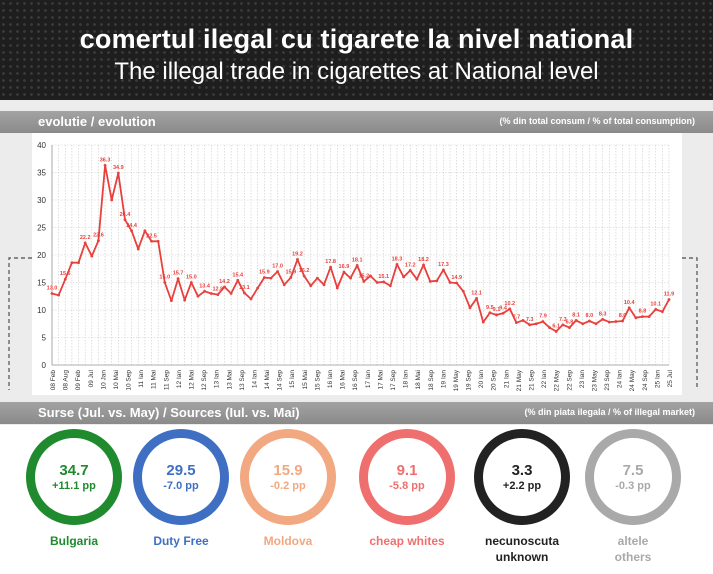  Describe the element at coordinates (633, 497) in the screenshot. I see `source-others: 7.5 -0.3 pp altele others` at that location.